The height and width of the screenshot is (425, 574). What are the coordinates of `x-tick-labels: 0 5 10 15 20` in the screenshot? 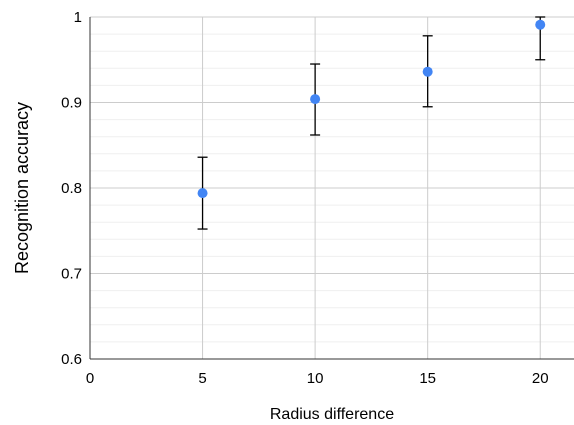 It's located at (317, 378).